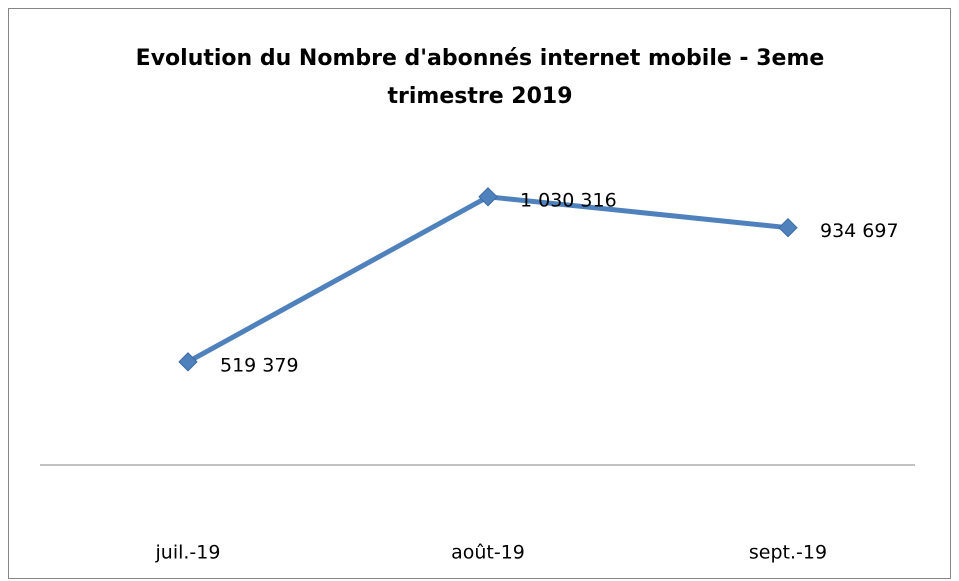  Describe the element at coordinates (259, 365) in the screenshot. I see `data-label: 519 379` at that location.